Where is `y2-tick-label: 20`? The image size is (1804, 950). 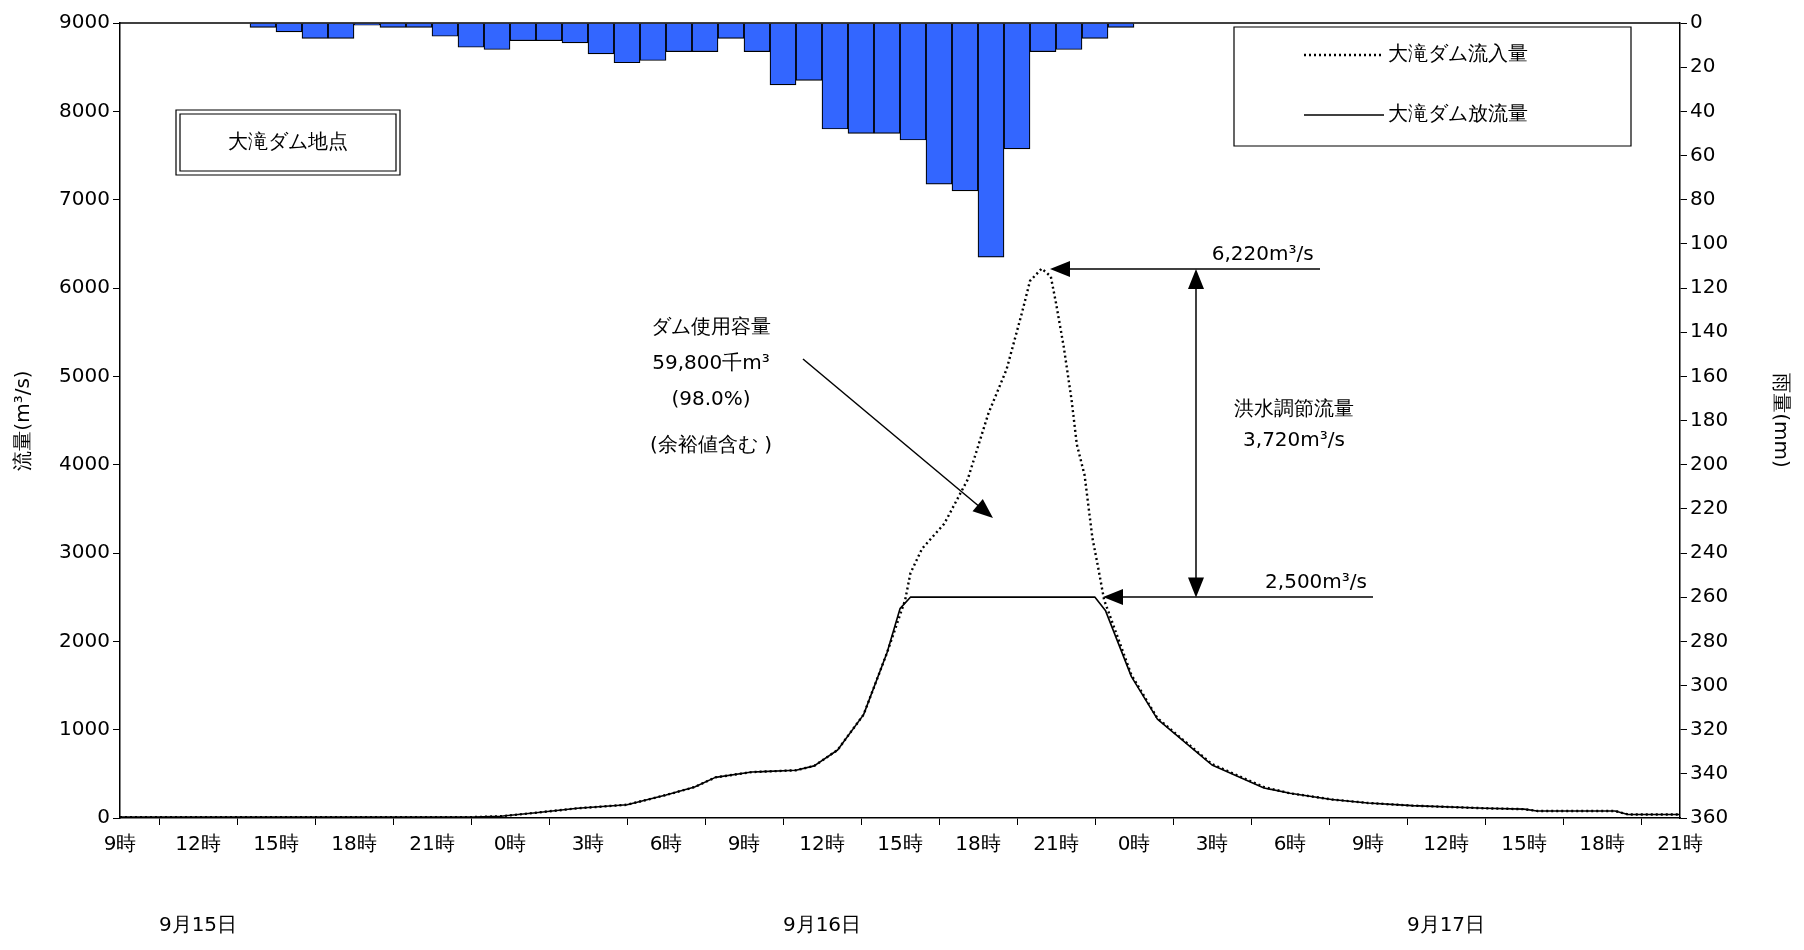 y2-tick-label: 20 is located at coordinates (1703, 65).